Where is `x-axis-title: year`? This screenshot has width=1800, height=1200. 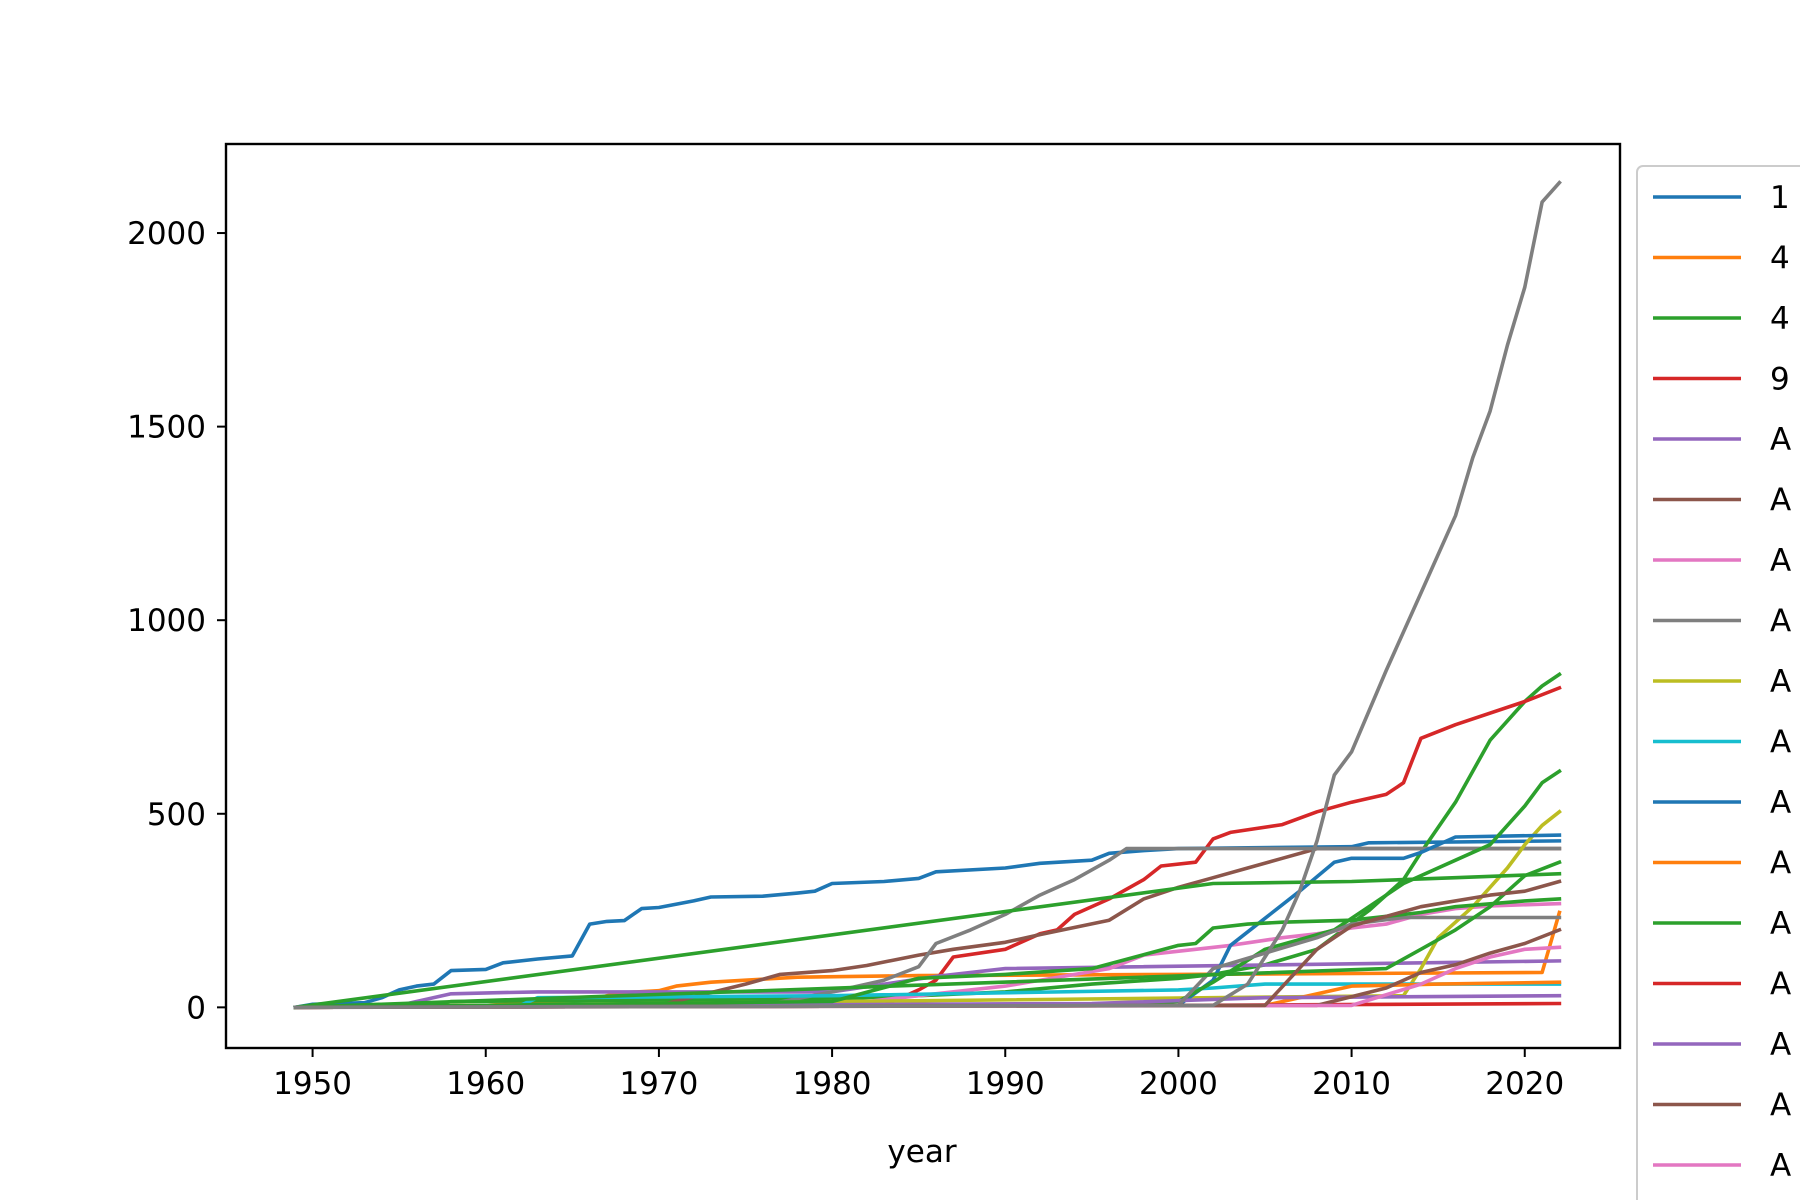 x-axis-title: year is located at coordinates (921, 1152).